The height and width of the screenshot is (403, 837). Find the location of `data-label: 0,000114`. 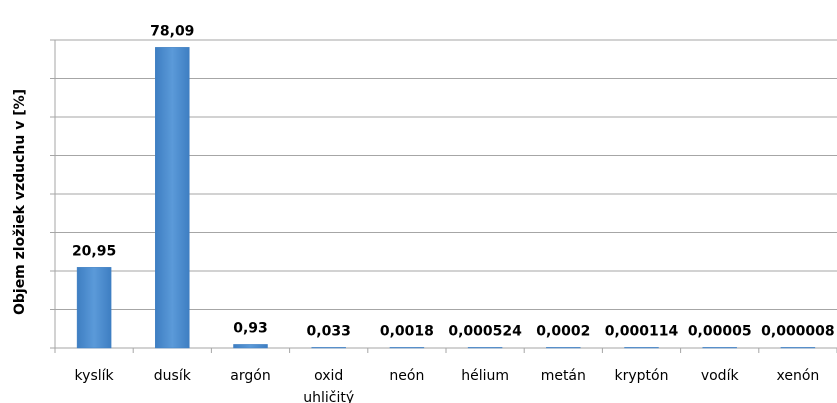

data-label: 0,000114 is located at coordinates (642, 331).